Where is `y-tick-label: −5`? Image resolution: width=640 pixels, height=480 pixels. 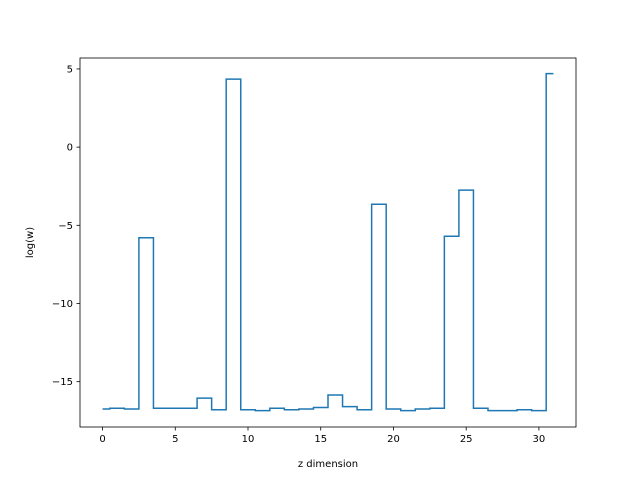
y-tick-label: −5 is located at coordinates (65, 226).